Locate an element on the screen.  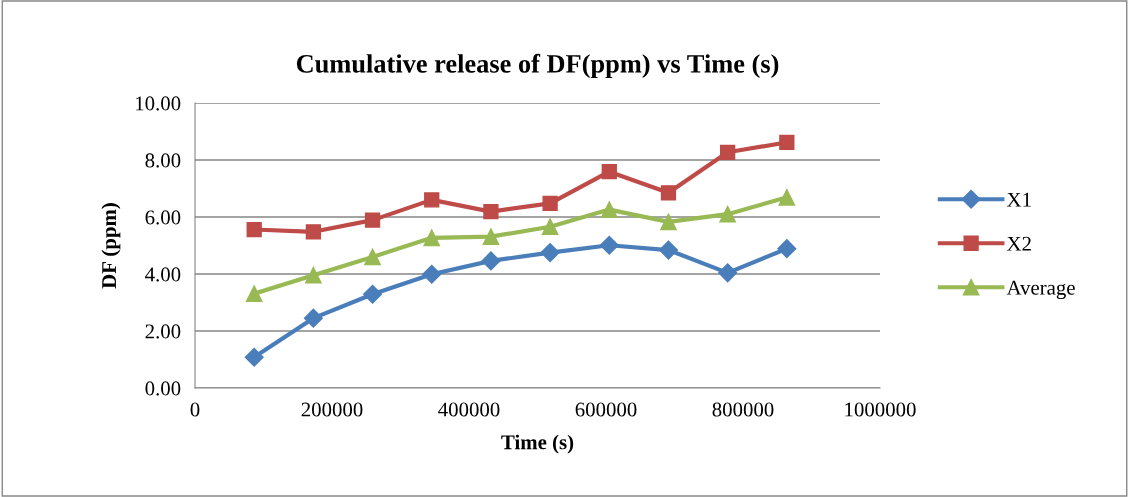
y-tick-label: 0.00 is located at coordinates (163, 388).